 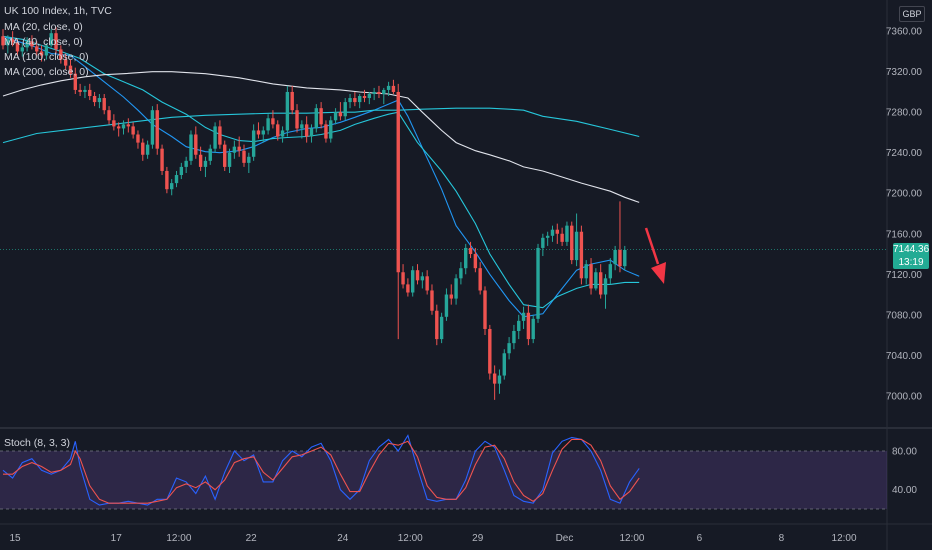 I want to click on price-tick-label: 7240.00, so click(x=904, y=153).